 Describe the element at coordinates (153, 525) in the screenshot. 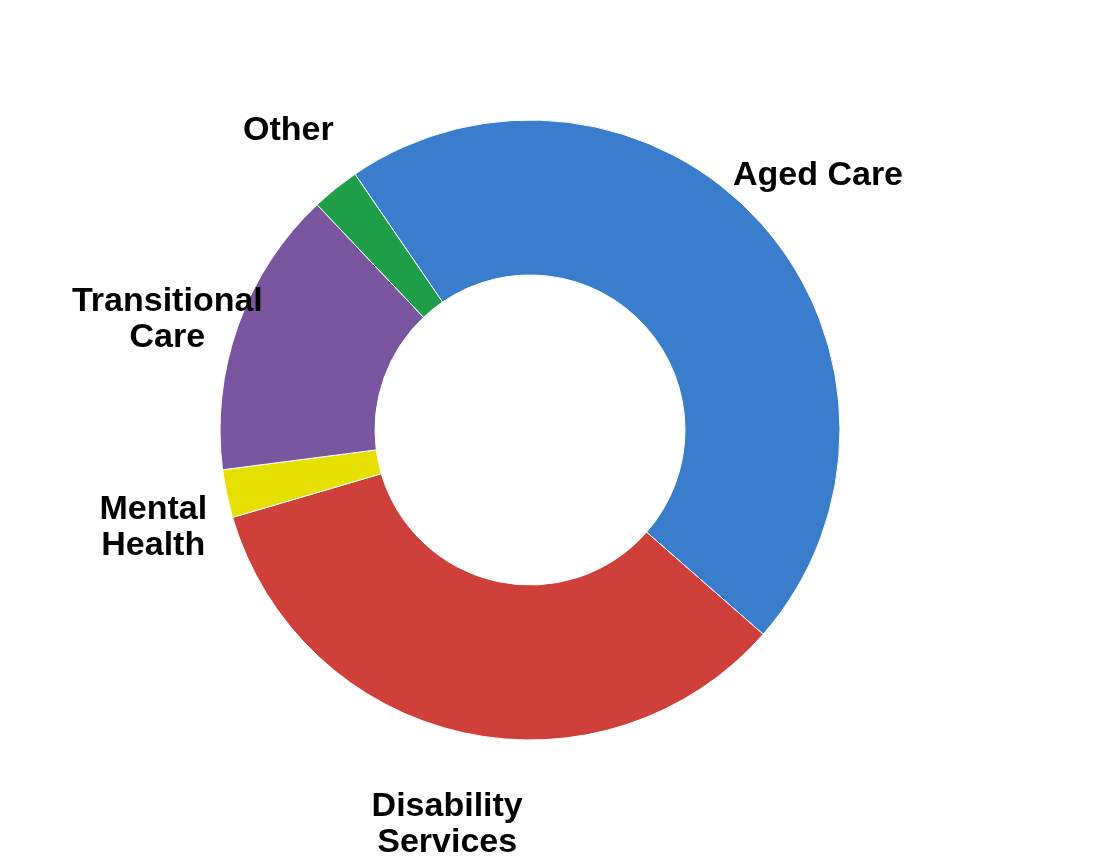

I see `slice-label: Mental Health` at that location.